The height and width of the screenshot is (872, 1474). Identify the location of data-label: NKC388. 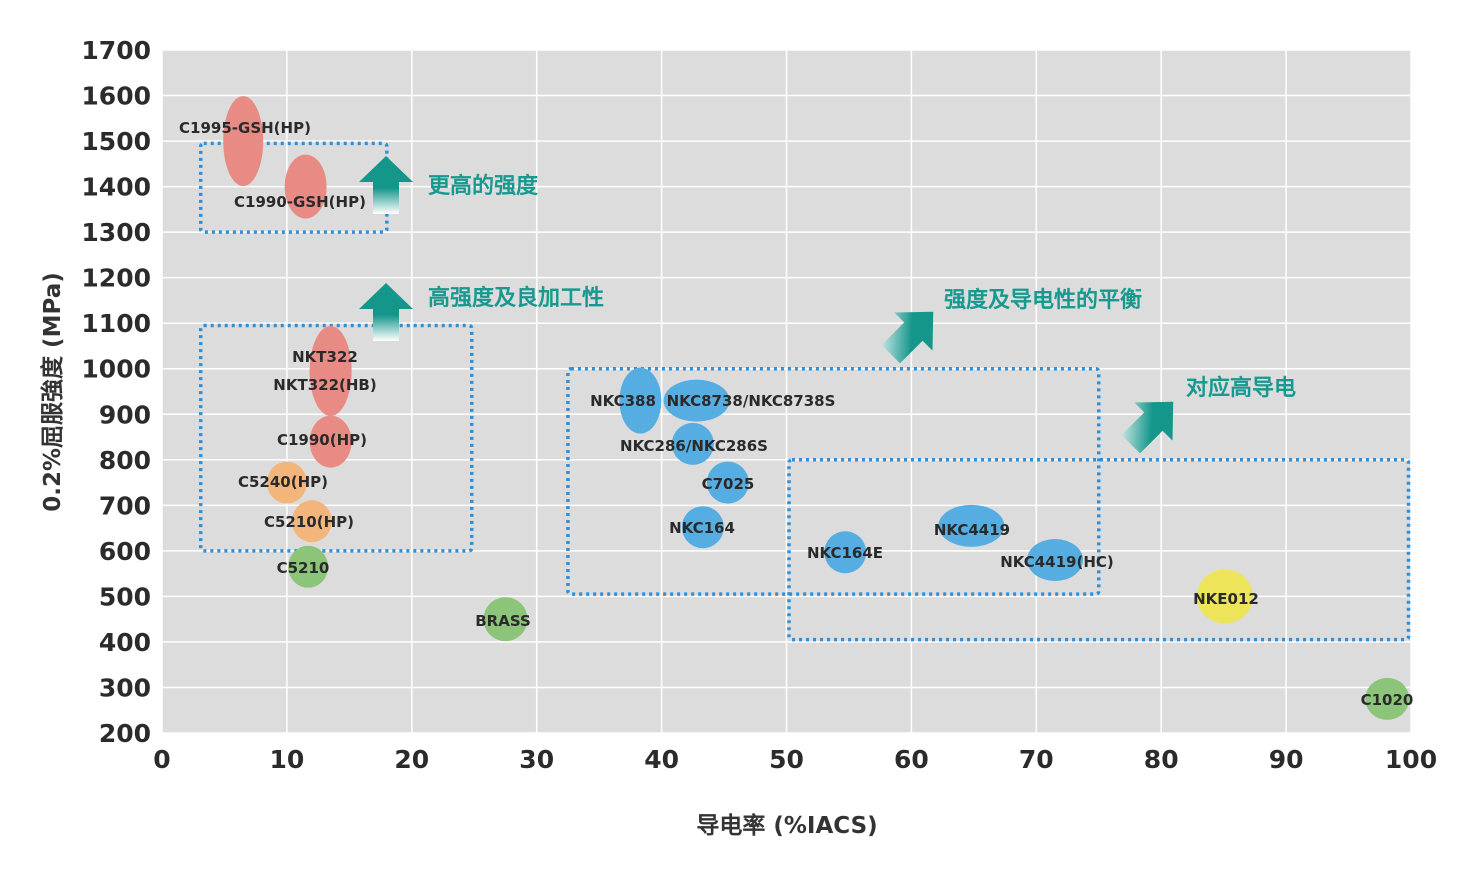
(623, 401).